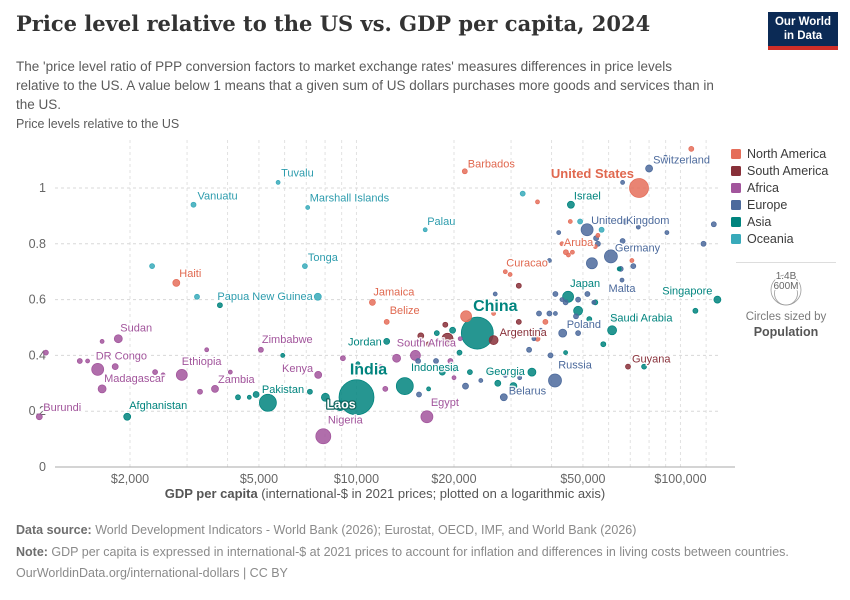  I want to click on data-point-saudi-arabia, so click(612, 330).